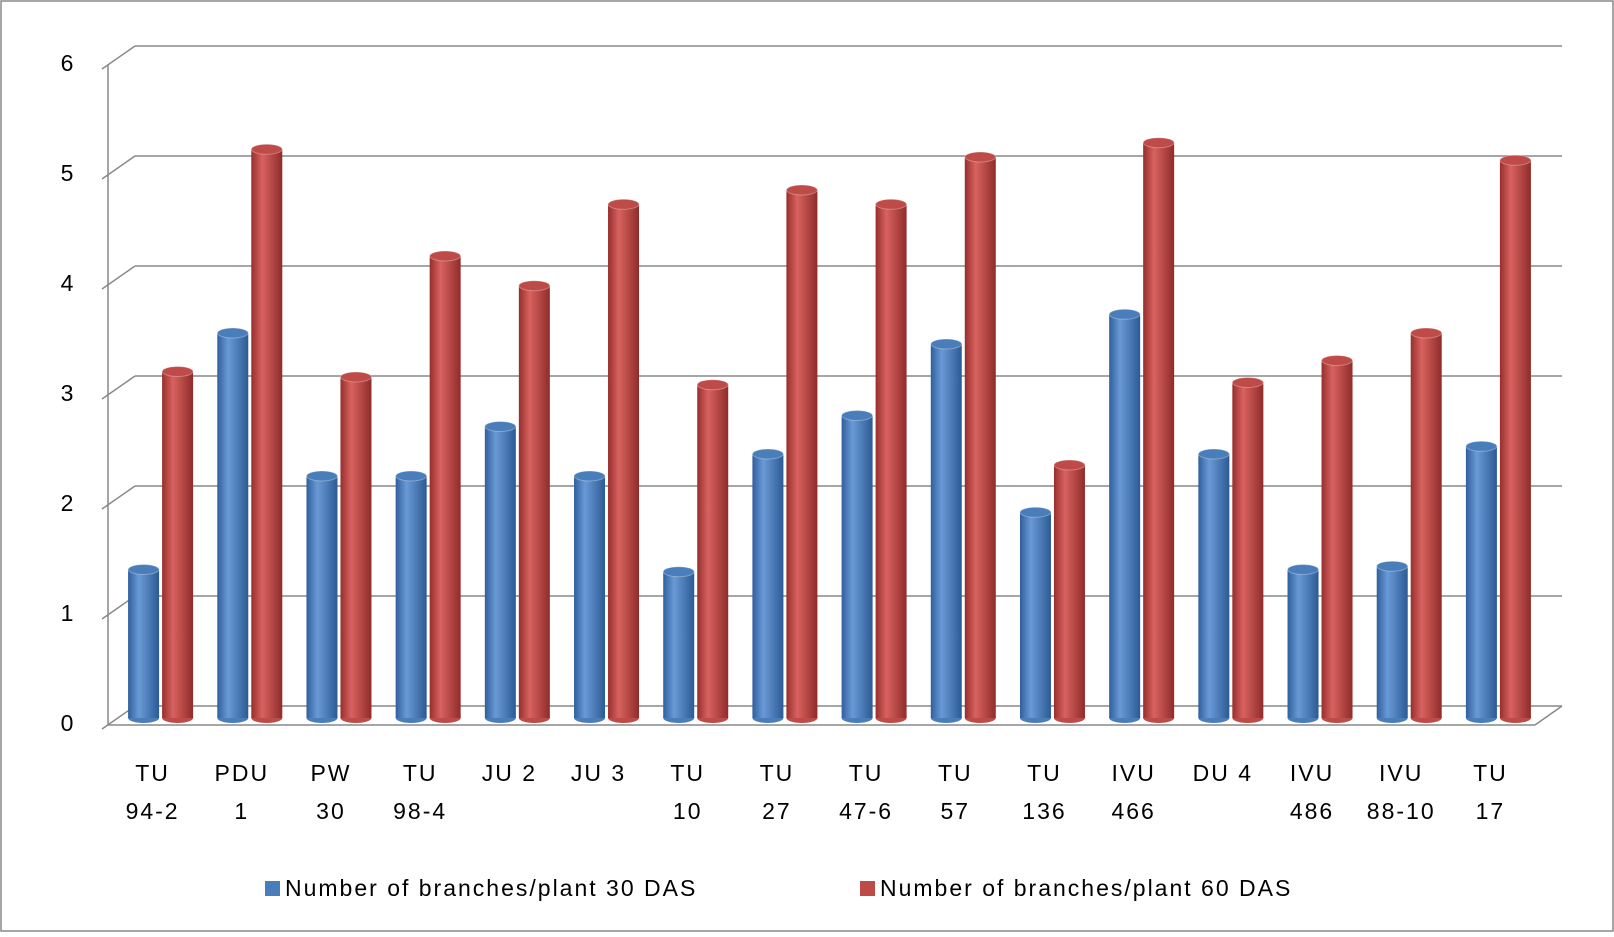 The image size is (1614, 937). Describe the element at coordinates (491, 888) in the screenshot. I see `legend-label: Number of branches/plant 30 DAS` at that location.